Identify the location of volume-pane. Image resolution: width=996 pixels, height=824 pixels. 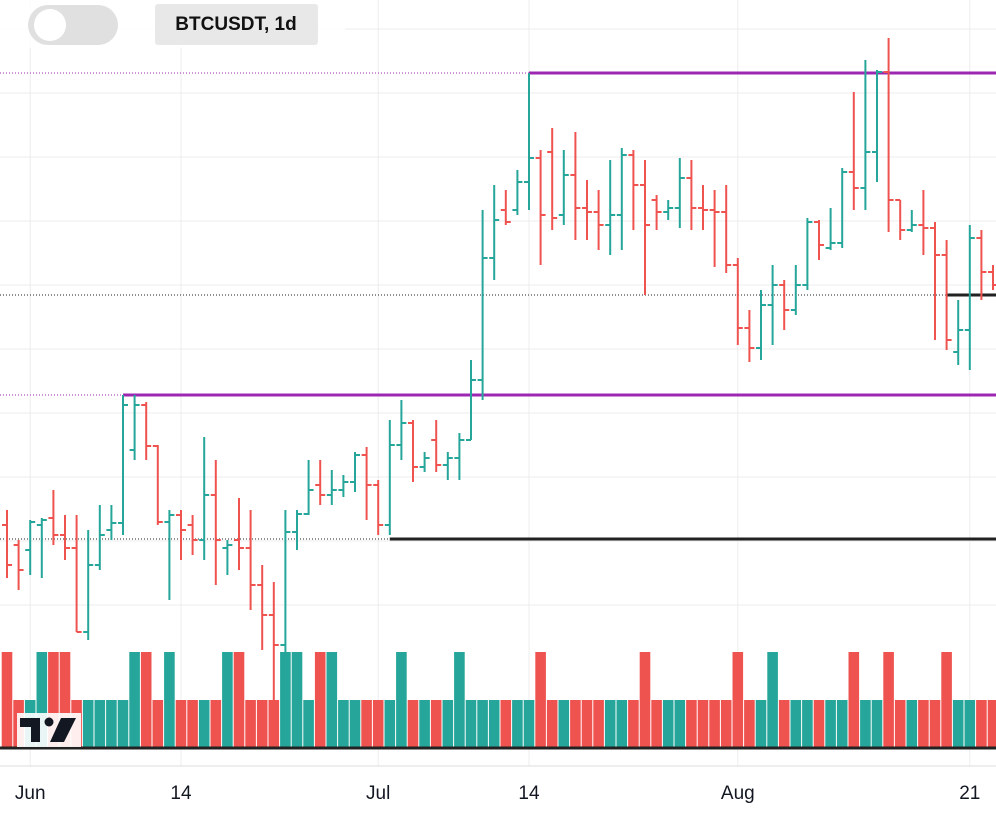
(498, 700).